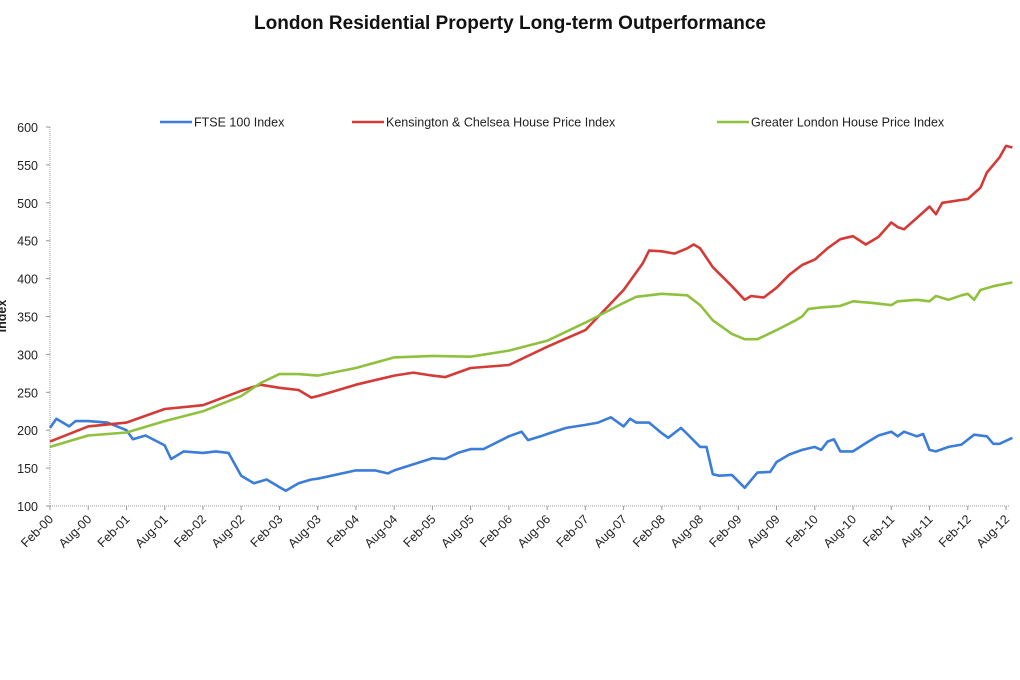 This screenshot has width=1020, height=680. What do you see at coordinates (27, 280) in the screenshot?
I see `y-tick-label: 400` at bounding box center [27, 280].